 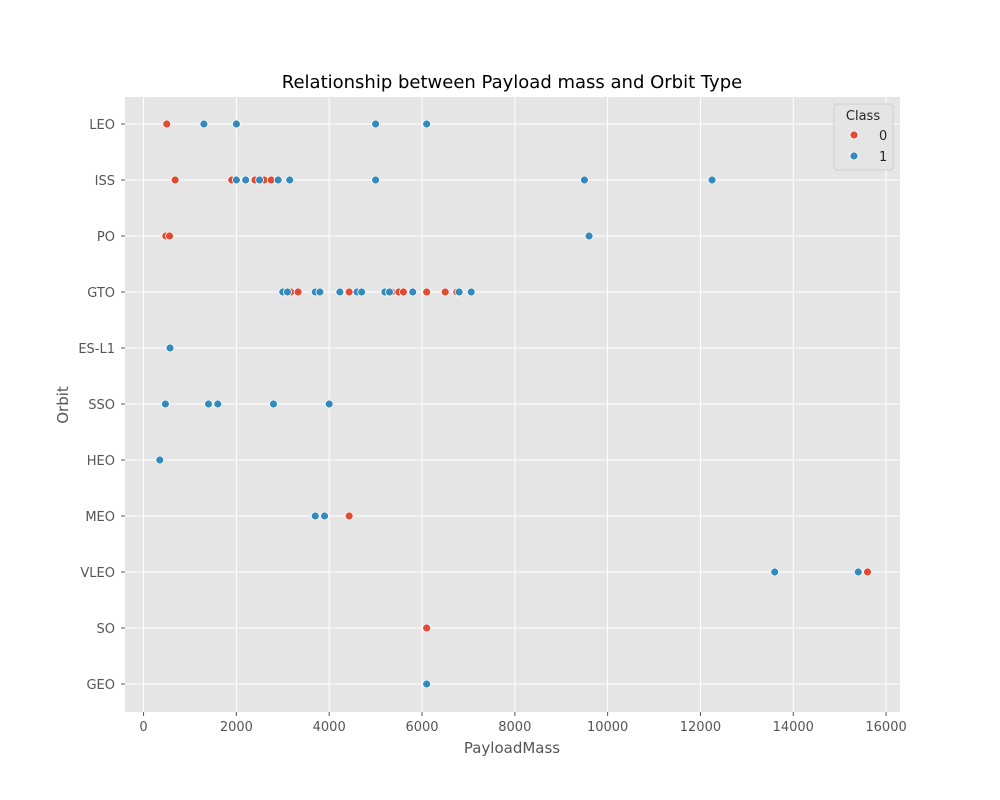 I want to click on y-axis-title: Orbit, so click(x=63, y=405).